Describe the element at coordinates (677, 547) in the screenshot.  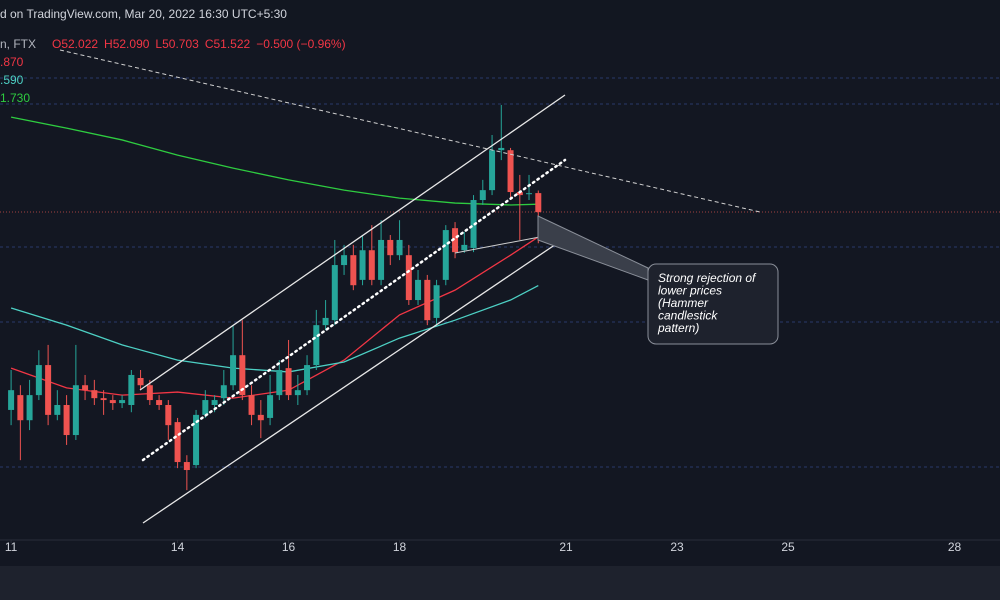
I see `x-tick-label: 23` at that location.